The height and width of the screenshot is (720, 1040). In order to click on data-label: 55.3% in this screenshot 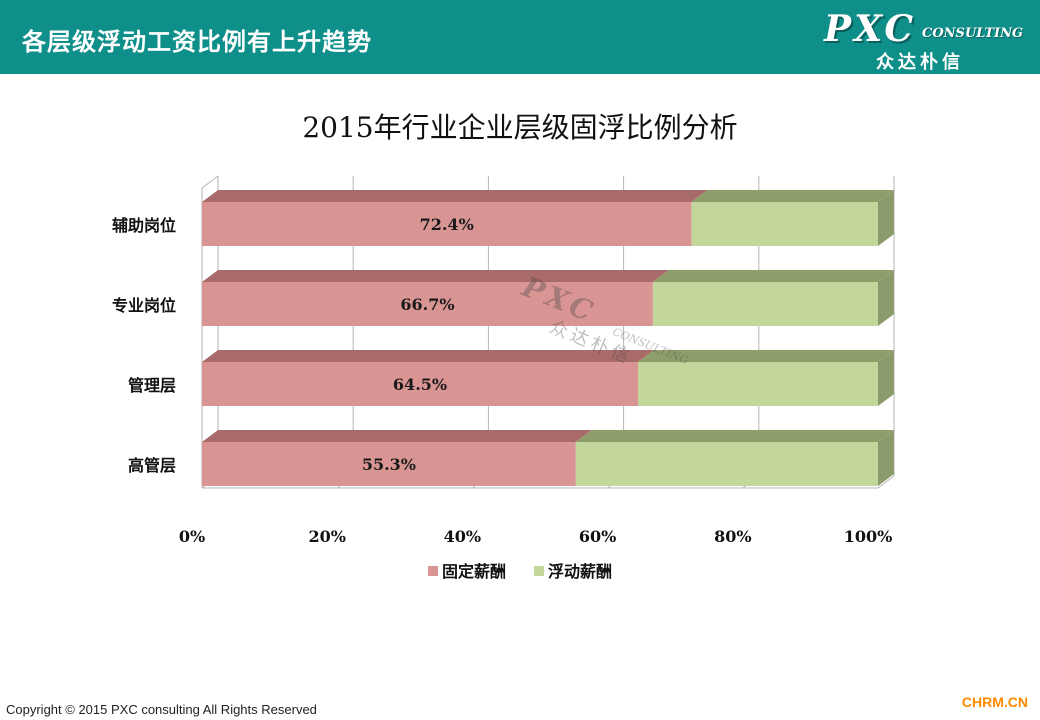, I will do `click(389, 464)`.